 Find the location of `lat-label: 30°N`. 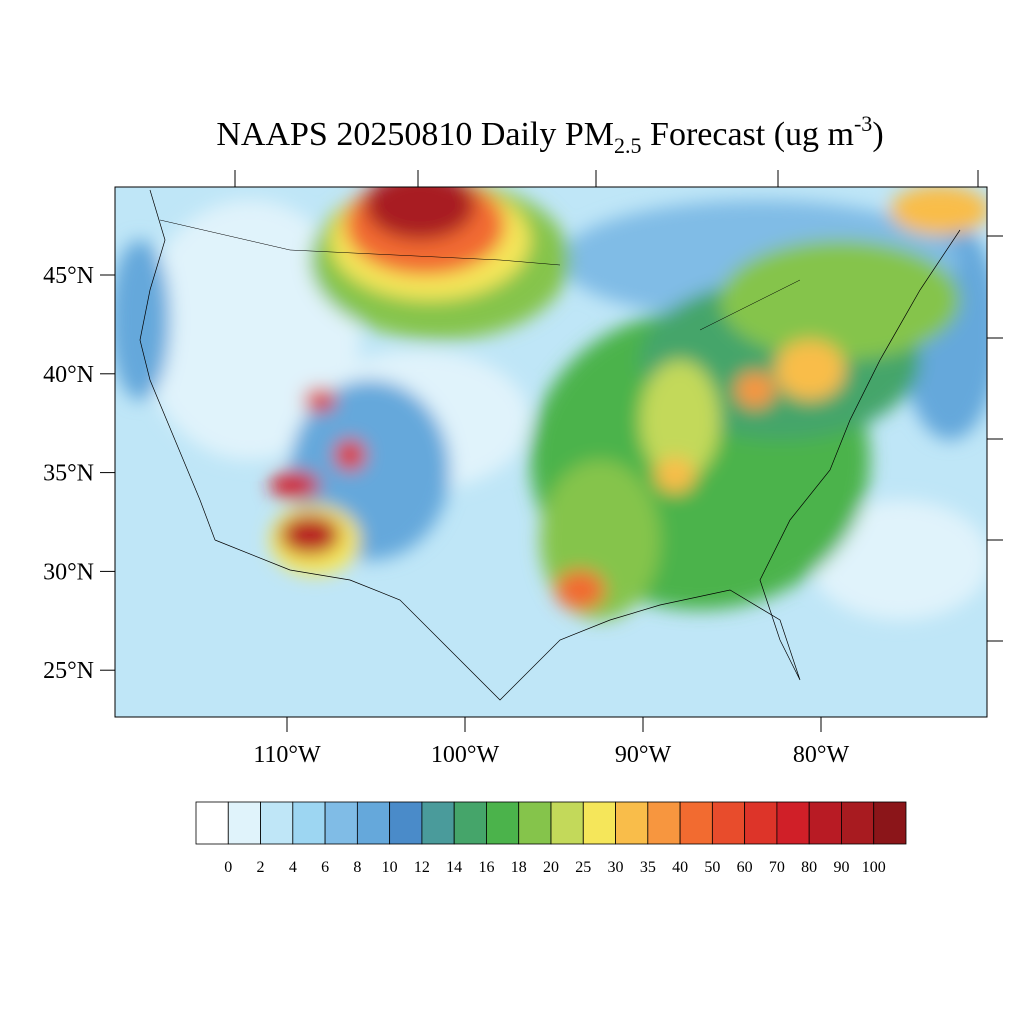

lat-label: 30°N is located at coordinates (68, 572).